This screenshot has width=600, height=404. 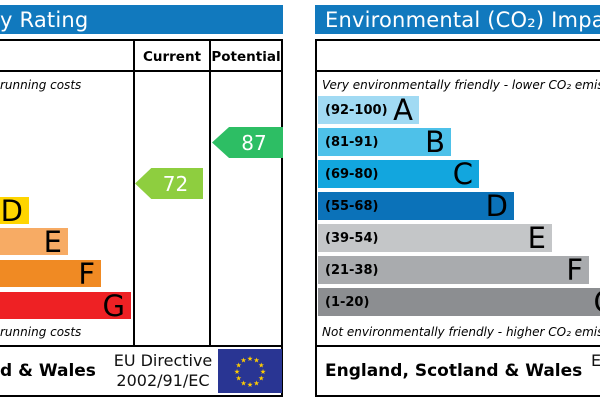 I want to click on co2-band-E: (39-54) E, so click(x=435, y=238).